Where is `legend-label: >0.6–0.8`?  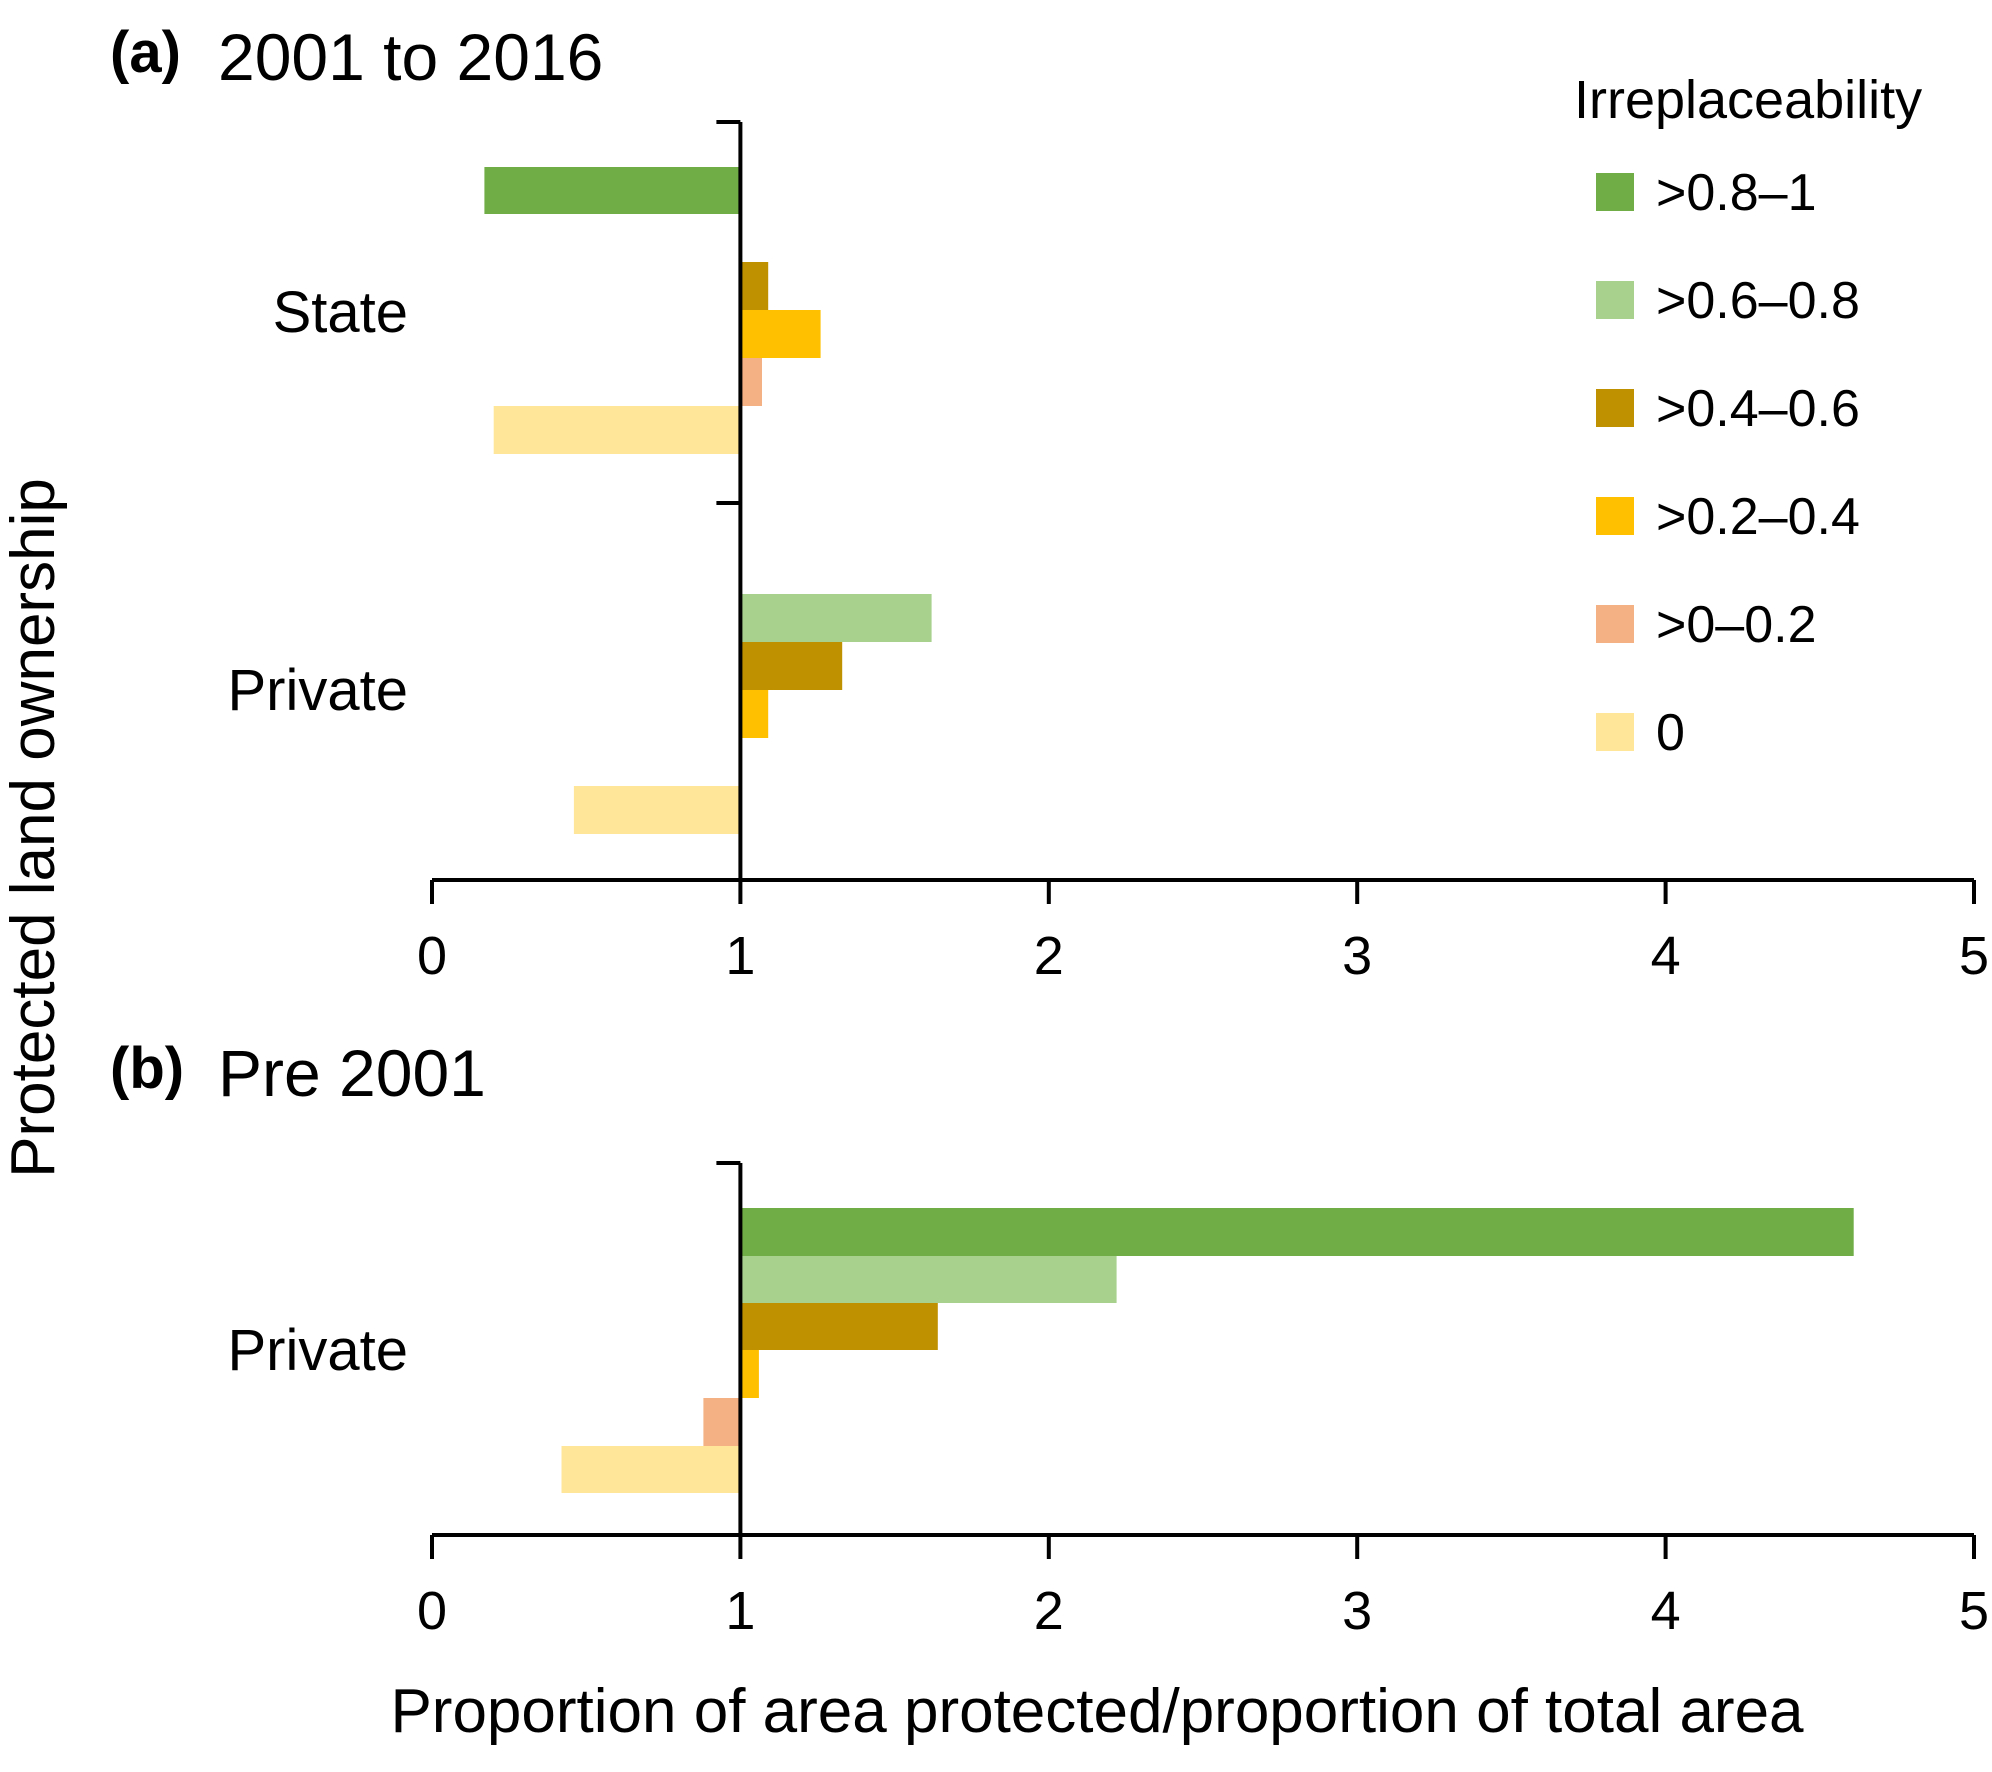
legend-label: >0.6–0.8 is located at coordinates (1758, 301).